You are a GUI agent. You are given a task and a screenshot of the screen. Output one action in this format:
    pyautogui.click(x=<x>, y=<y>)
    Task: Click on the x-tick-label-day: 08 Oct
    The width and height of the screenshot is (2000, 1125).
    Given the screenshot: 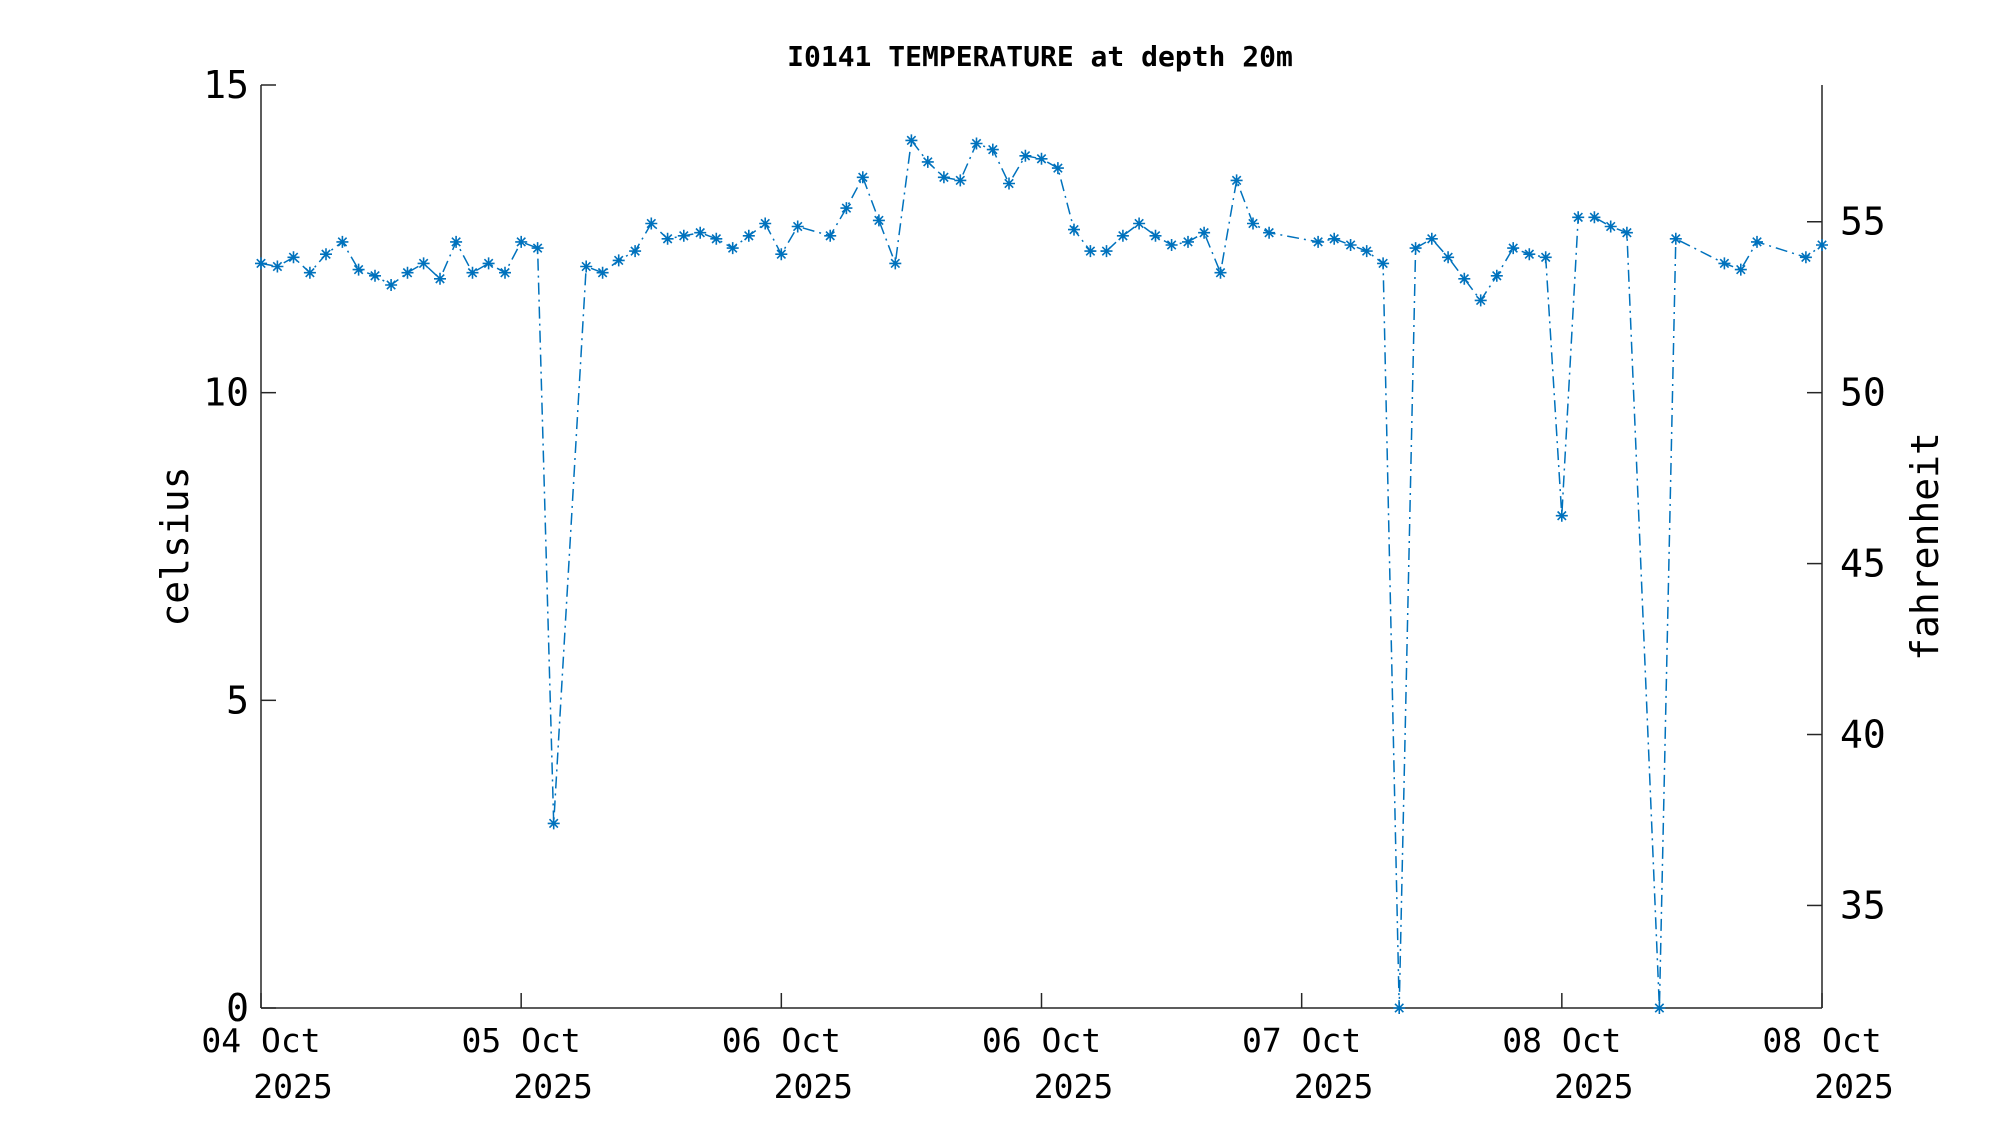 What is the action you would take?
    pyautogui.click(x=1821, y=1040)
    